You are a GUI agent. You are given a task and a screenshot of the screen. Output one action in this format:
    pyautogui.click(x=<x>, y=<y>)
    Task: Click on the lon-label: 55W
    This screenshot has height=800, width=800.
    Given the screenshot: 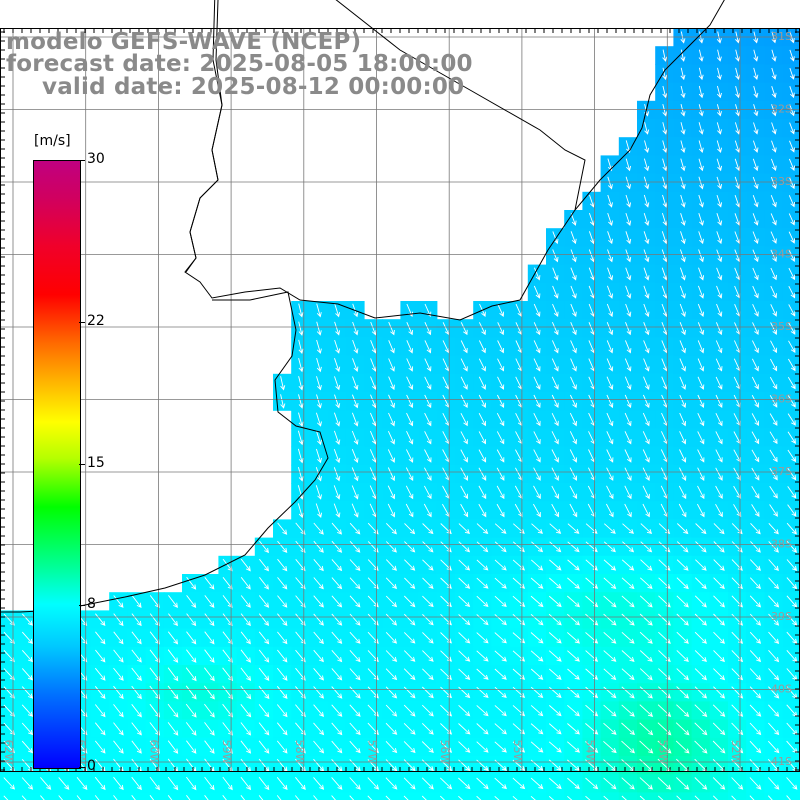 What is the action you would take?
    pyautogui.click(x=517, y=752)
    